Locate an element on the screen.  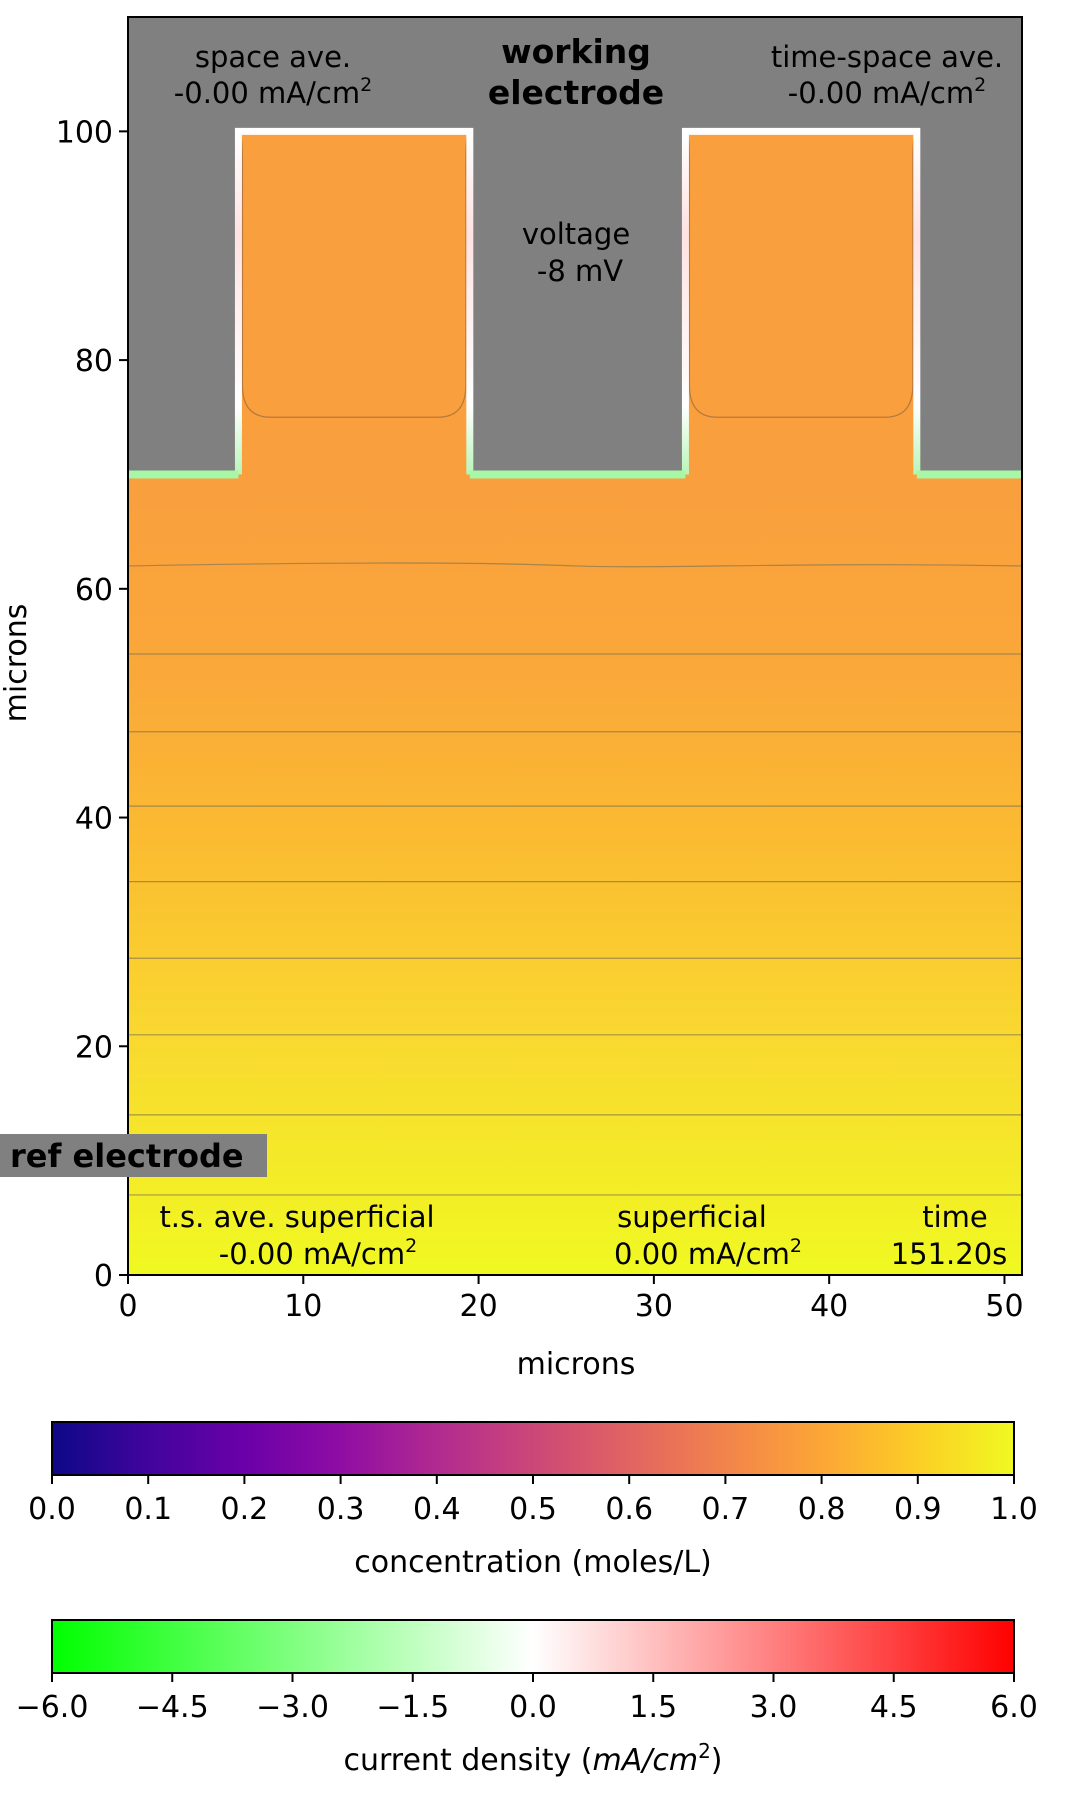
current-density-label-math: mA/cm is located at coordinates (645, 1760).